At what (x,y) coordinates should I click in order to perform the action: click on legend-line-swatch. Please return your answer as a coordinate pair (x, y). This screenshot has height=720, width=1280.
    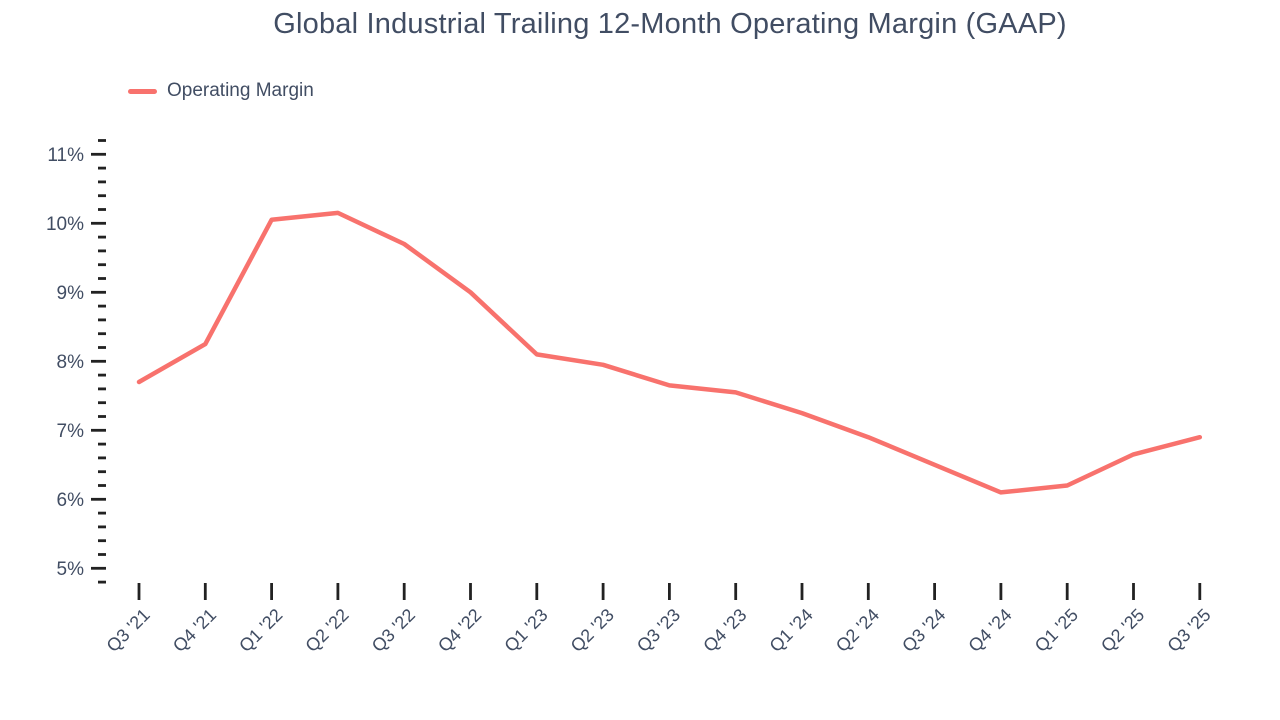
    Looking at the image, I should click on (142, 91).